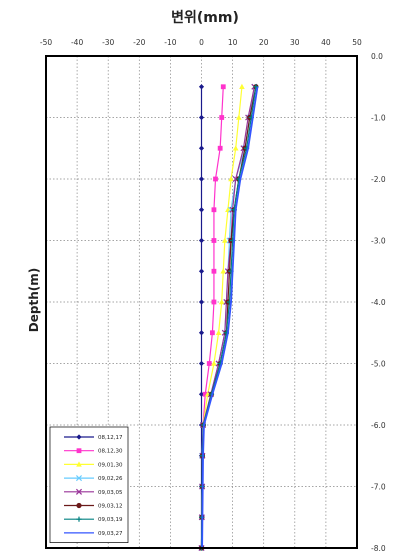 This screenshot has width=405, height=553. Describe the element at coordinates (46, 42) in the screenshot. I see `x-tick-label: -50` at that location.